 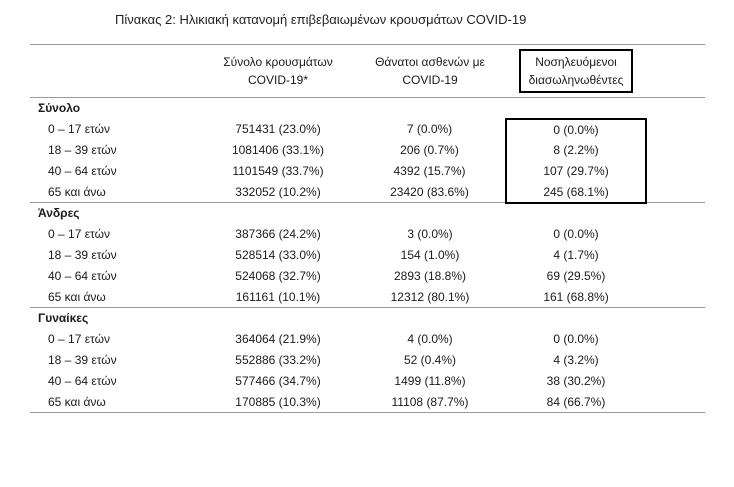 What do you see at coordinates (63, 318) in the screenshot?
I see `section-label: Γυναίκες` at bounding box center [63, 318].